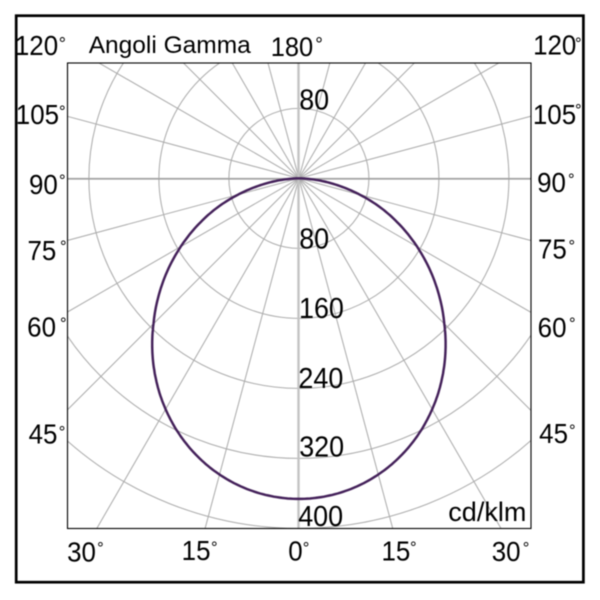 The width and height of the screenshot is (600, 600). What do you see at coordinates (170, 45) in the screenshot?
I see `svg-text: Angoli Gamma` at bounding box center [170, 45].